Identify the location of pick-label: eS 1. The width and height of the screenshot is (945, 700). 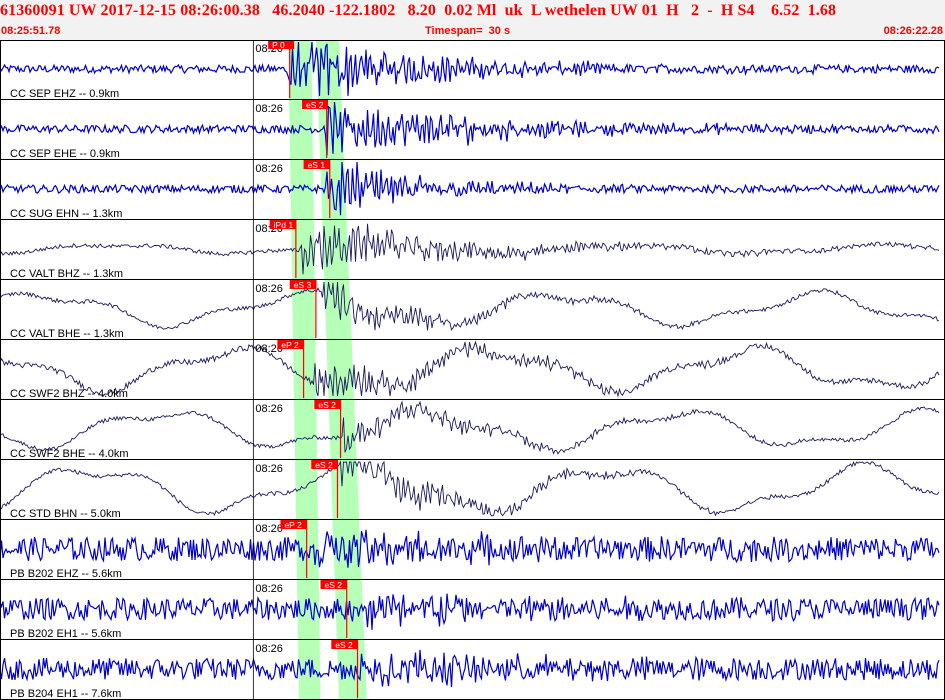
(317, 165).